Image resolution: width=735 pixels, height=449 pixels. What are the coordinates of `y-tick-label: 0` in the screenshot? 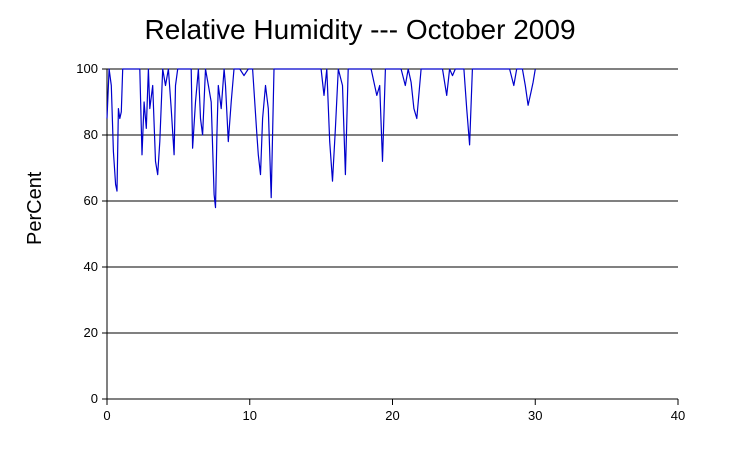 It's located at (94, 398).